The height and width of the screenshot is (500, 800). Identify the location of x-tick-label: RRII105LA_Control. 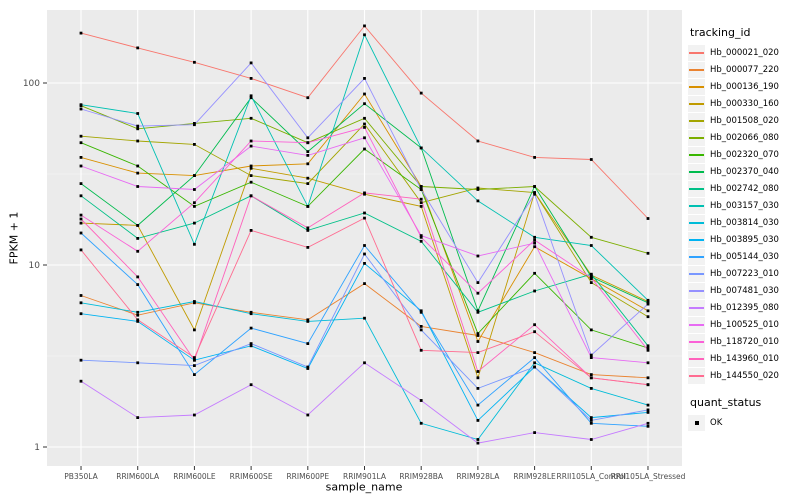
(592, 476).